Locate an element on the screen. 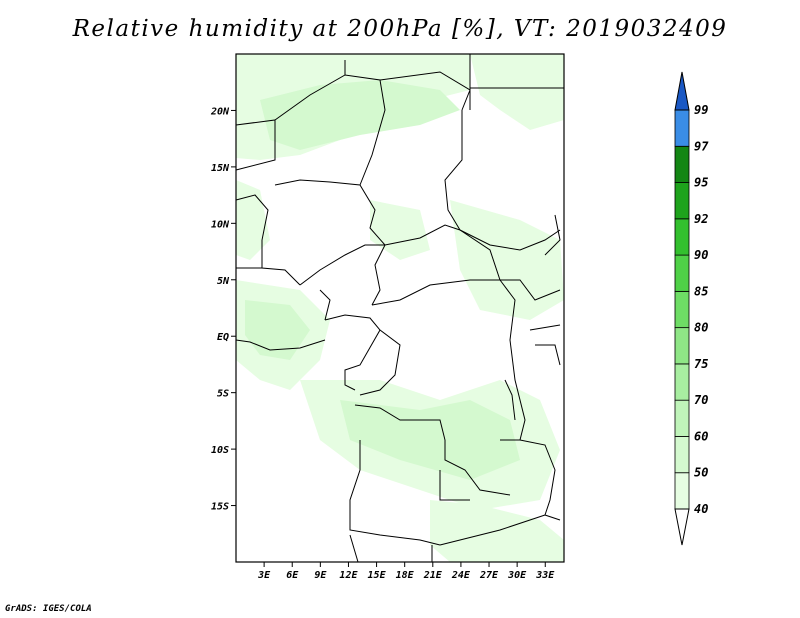  shade-south-core is located at coordinates (430, 440).